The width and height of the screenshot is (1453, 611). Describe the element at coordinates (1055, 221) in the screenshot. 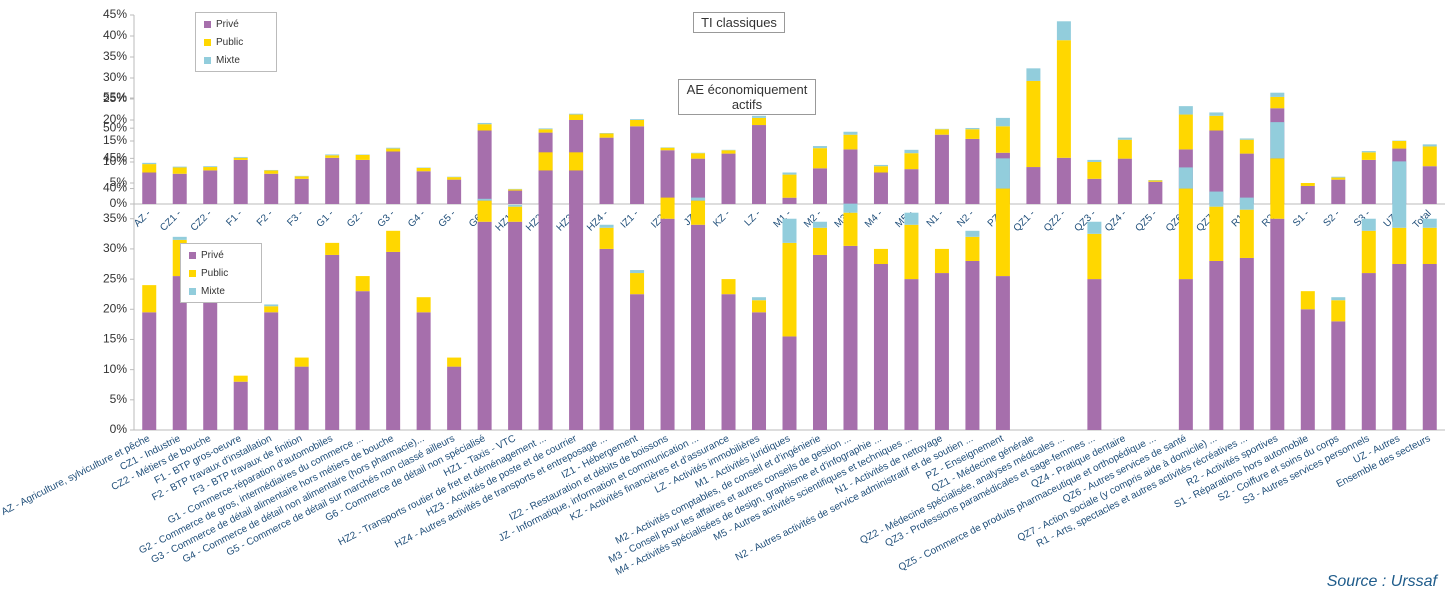

I see `x-tick-label: QZ2 -` at that location.